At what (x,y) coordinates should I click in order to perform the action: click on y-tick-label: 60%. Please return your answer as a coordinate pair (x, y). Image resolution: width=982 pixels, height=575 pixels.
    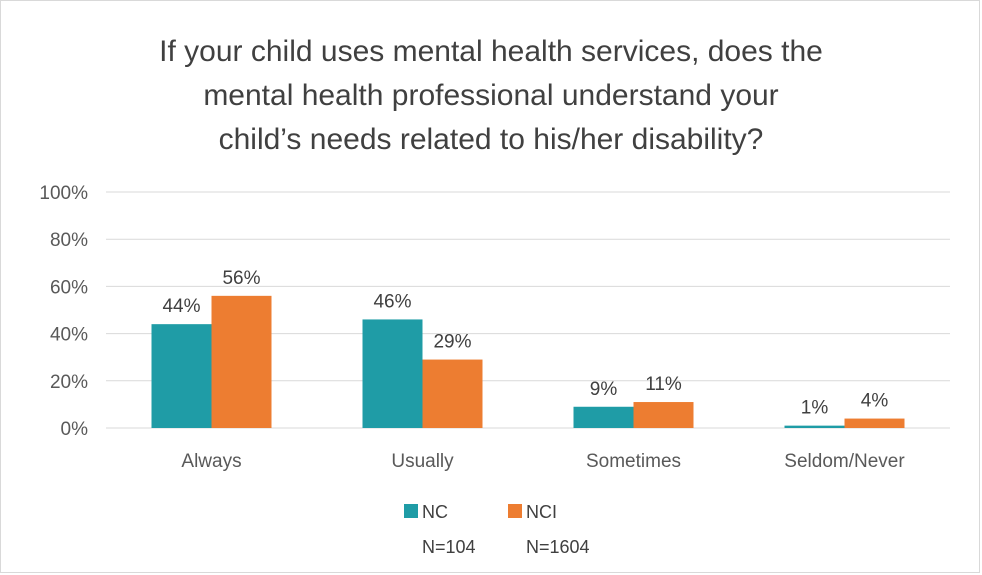
    Looking at the image, I should click on (69, 287).